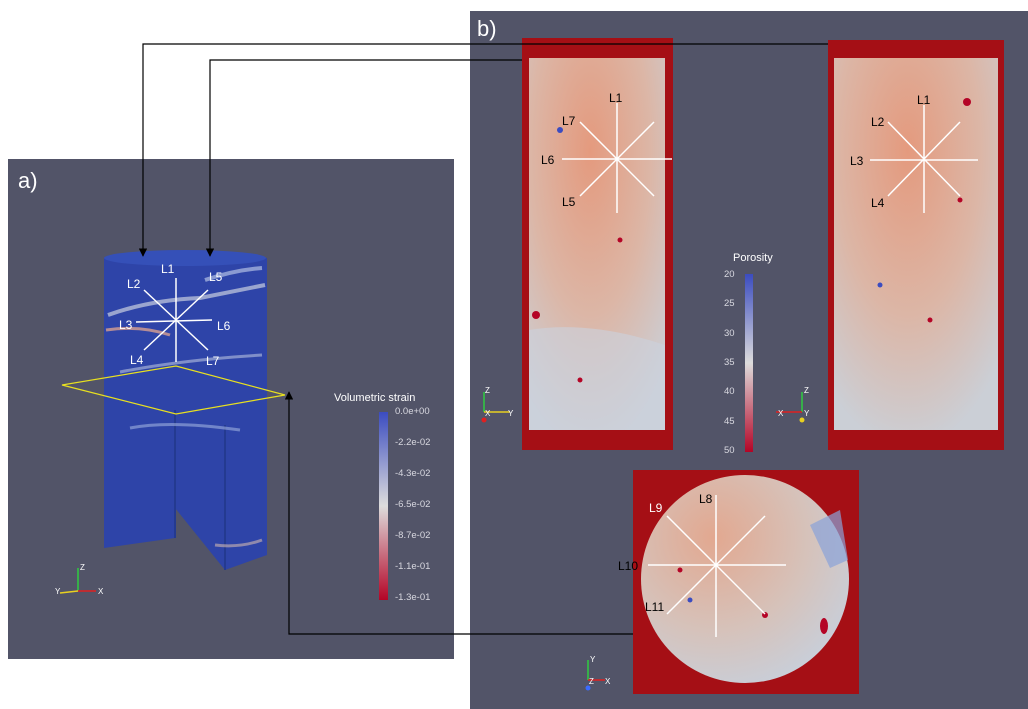 The image size is (1028, 709). What do you see at coordinates (806, 390) in the screenshot?
I see `axis-b2-z-label: Z` at bounding box center [806, 390].